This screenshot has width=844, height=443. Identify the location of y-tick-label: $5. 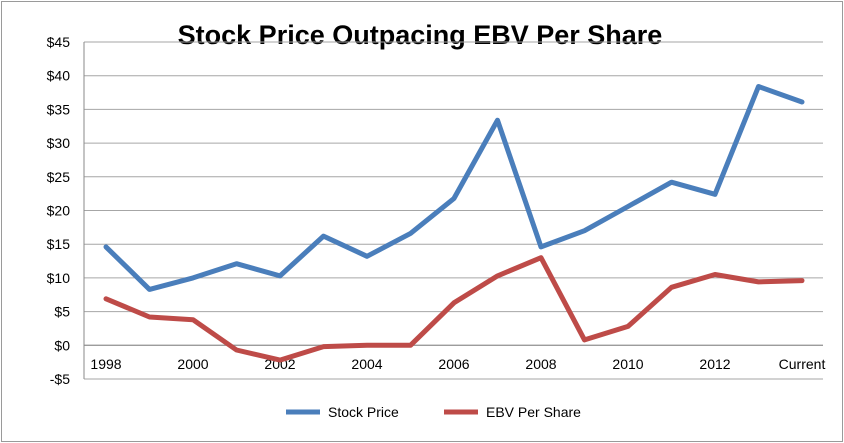
(62, 312).